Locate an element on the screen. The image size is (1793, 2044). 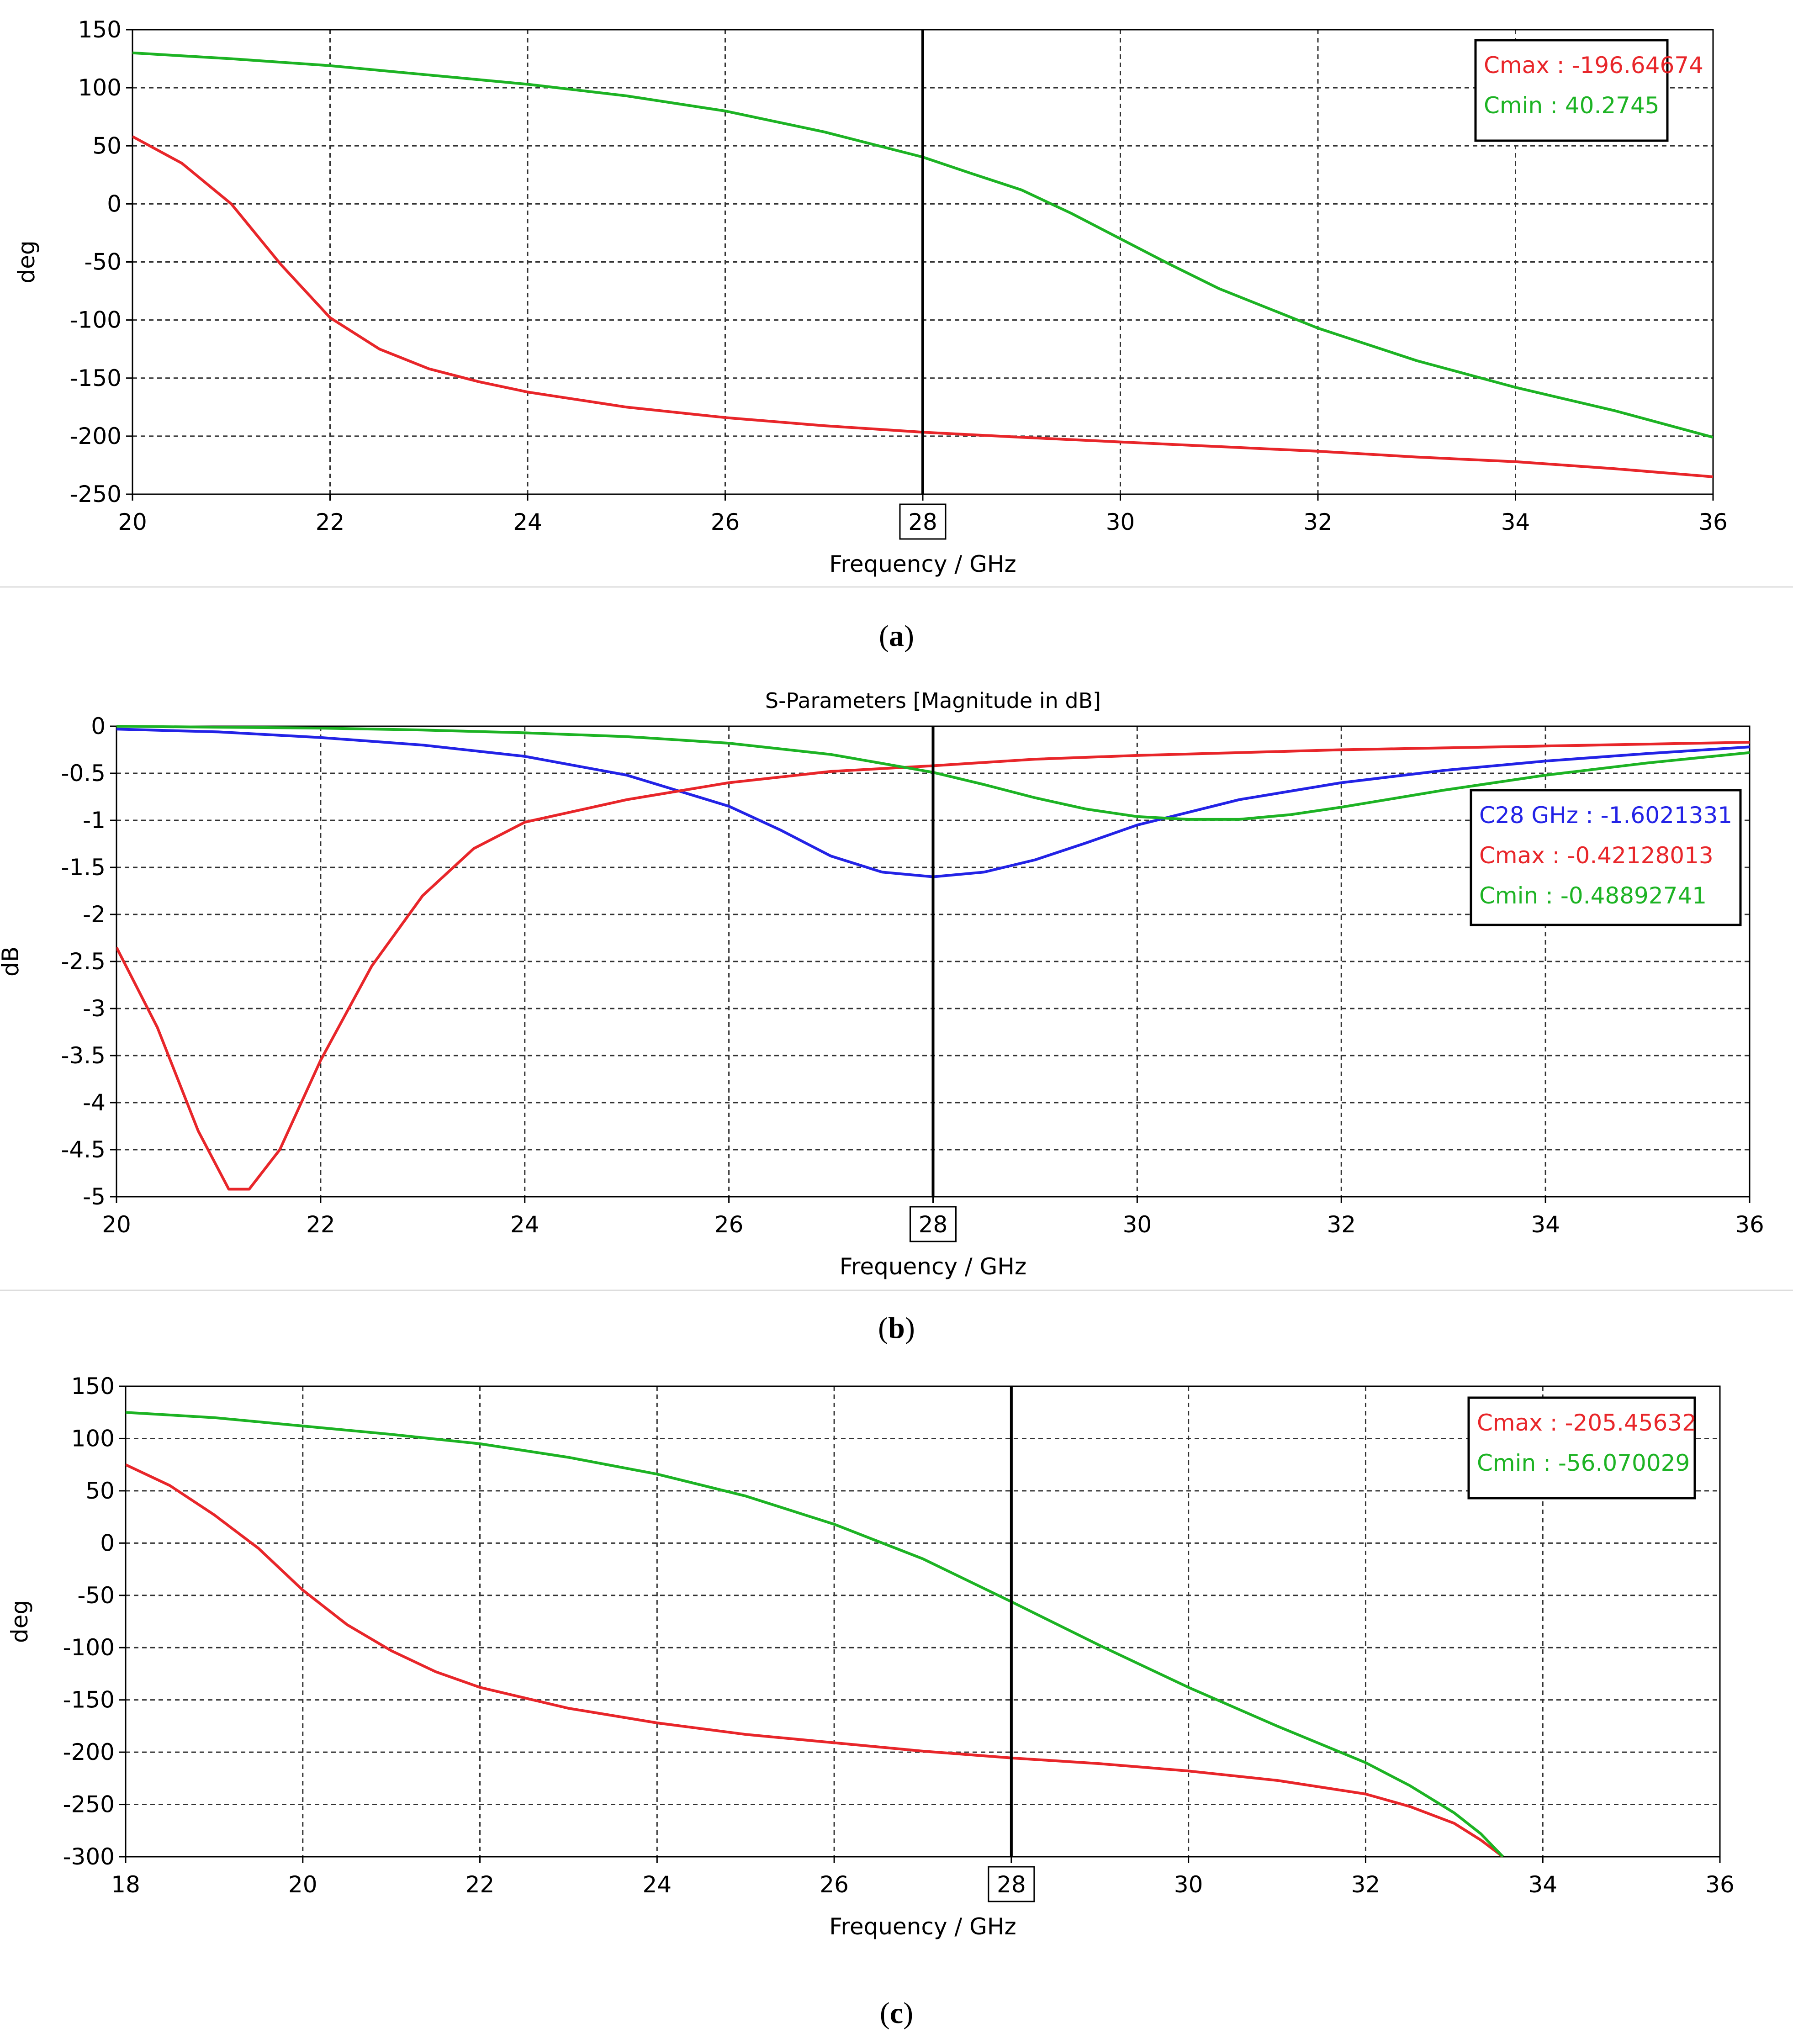
y-tick-label: -2.5 is located at coordinates (83, 961).